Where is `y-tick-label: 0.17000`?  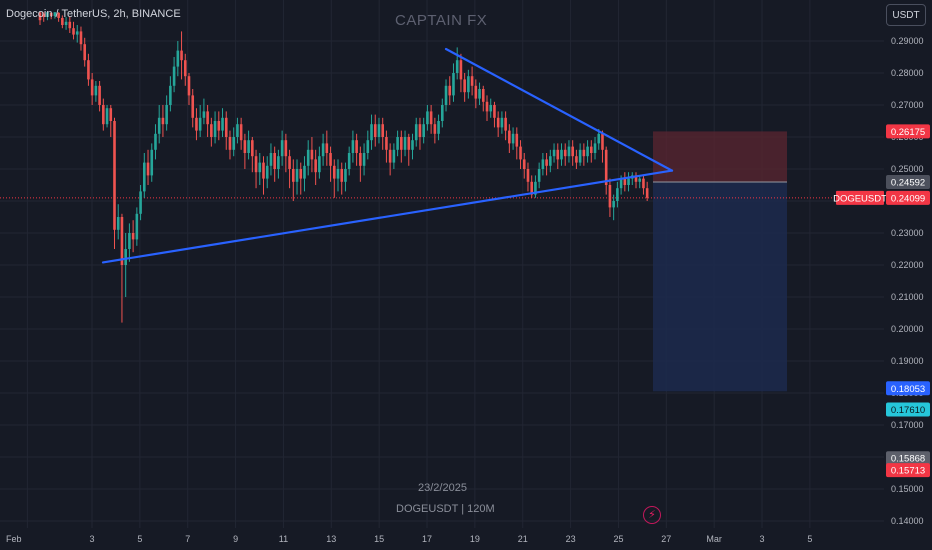
y-tick-label: 0.17000 is located at coordinates (907, 425).